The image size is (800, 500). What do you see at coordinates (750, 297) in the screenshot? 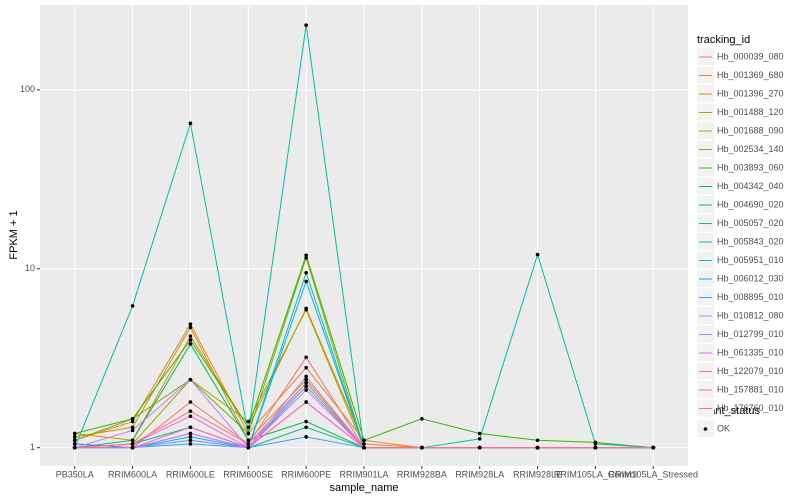
I see `legend-label: Hb_008895_010` at bounding box center [750, 297].